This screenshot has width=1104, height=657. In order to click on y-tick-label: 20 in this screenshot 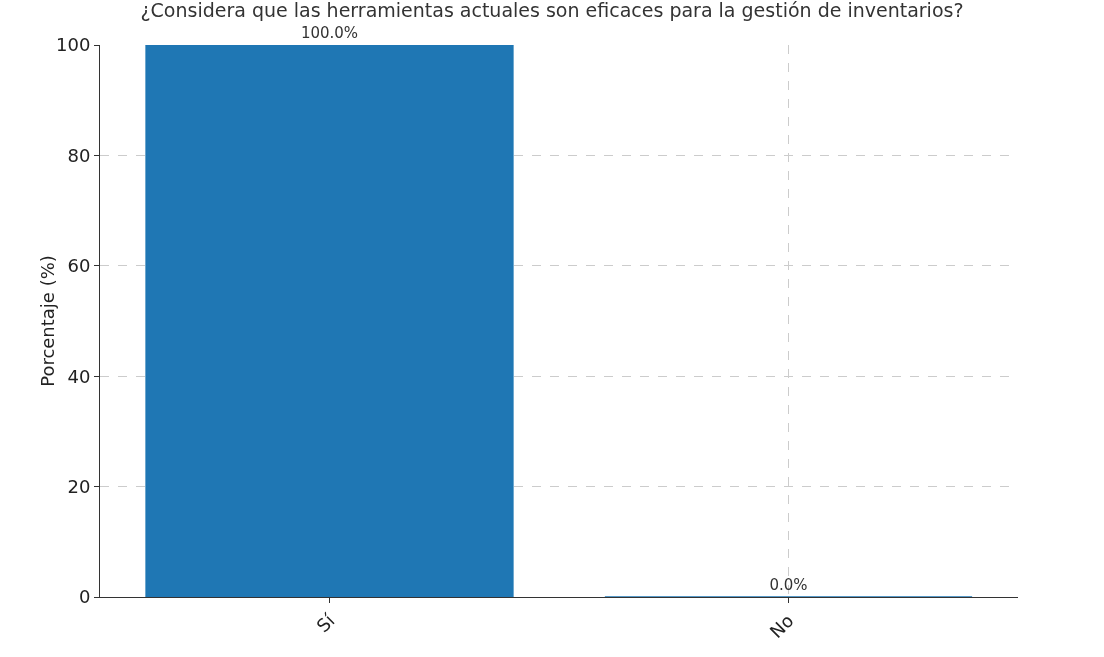, I will do `click(79, 486)`.